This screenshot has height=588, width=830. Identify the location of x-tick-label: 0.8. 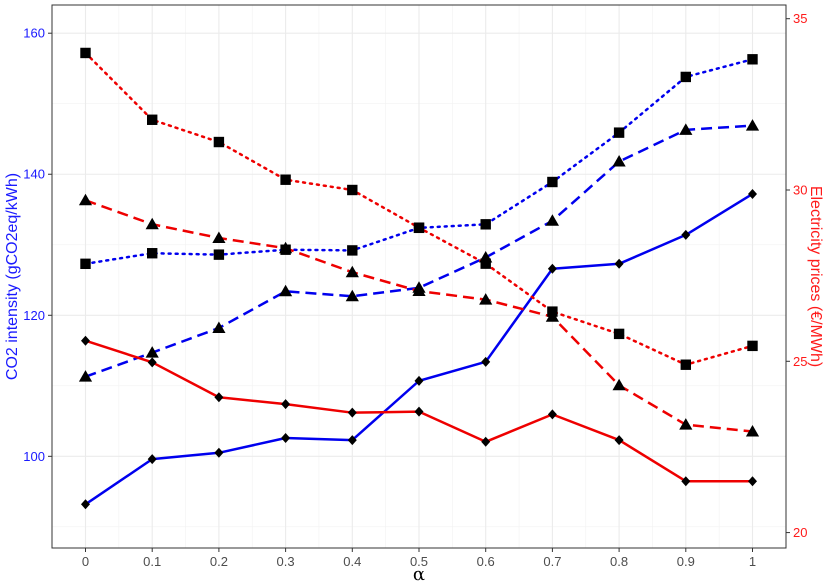
(619, 561).